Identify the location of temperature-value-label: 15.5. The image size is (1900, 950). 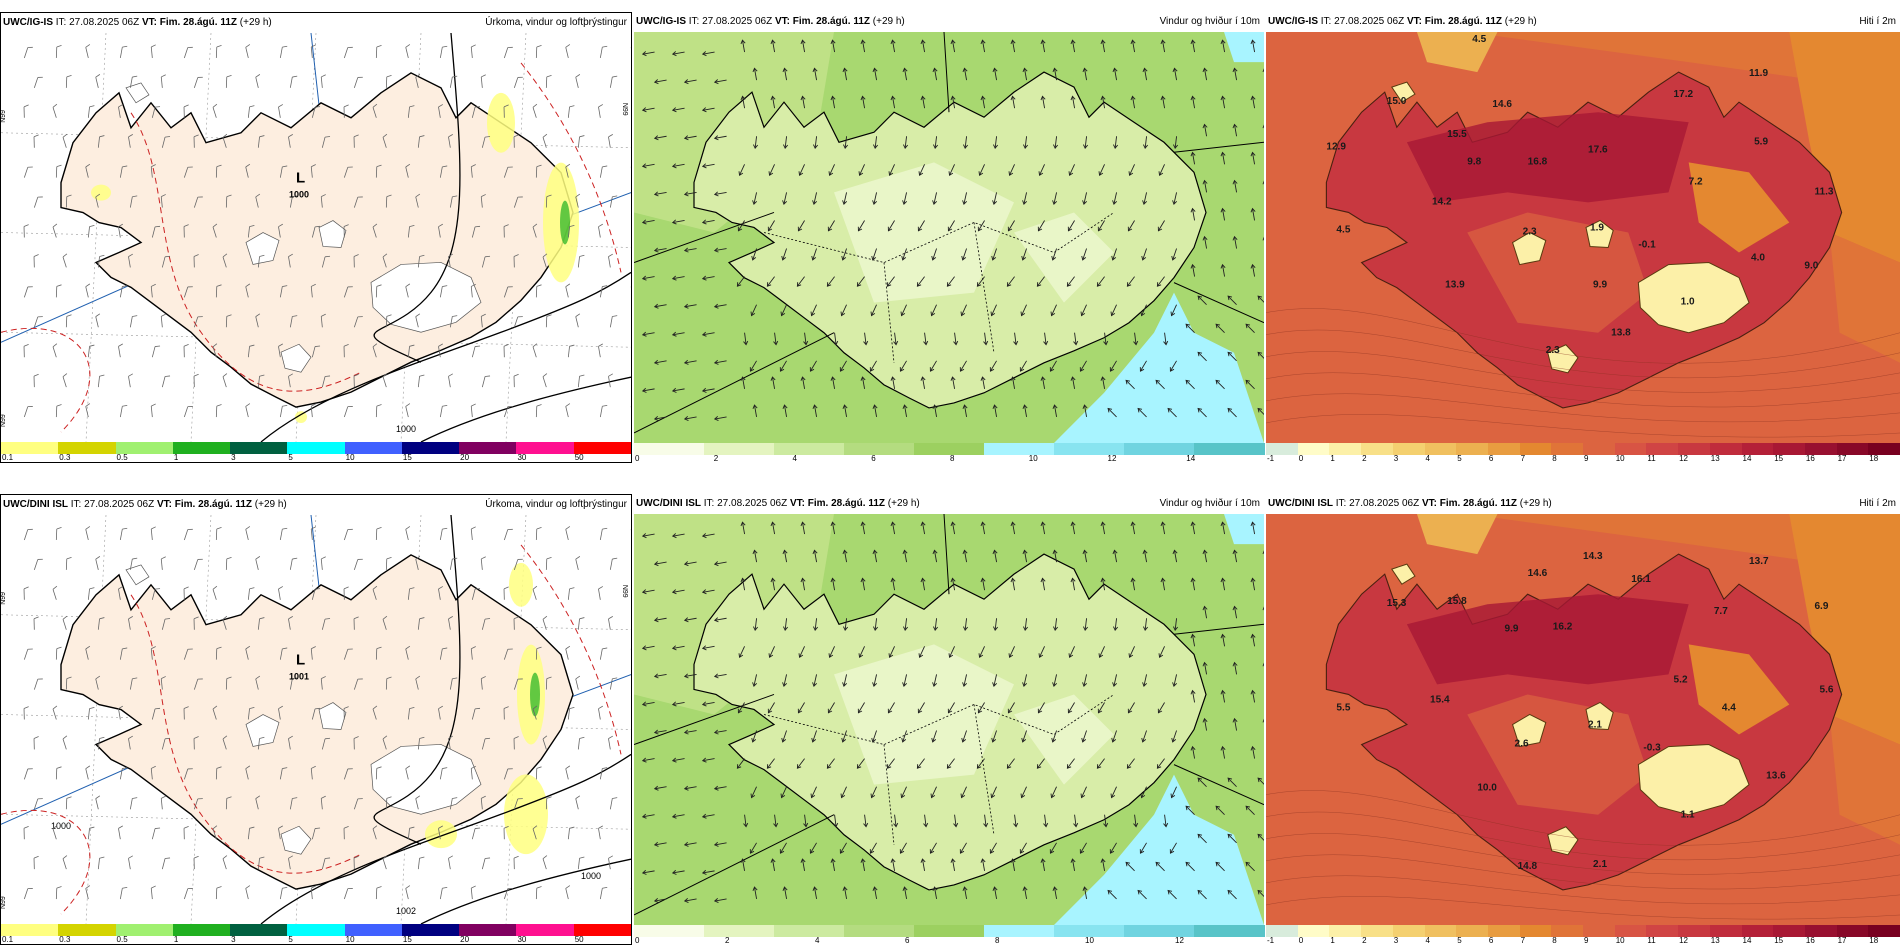
(1457, 134).